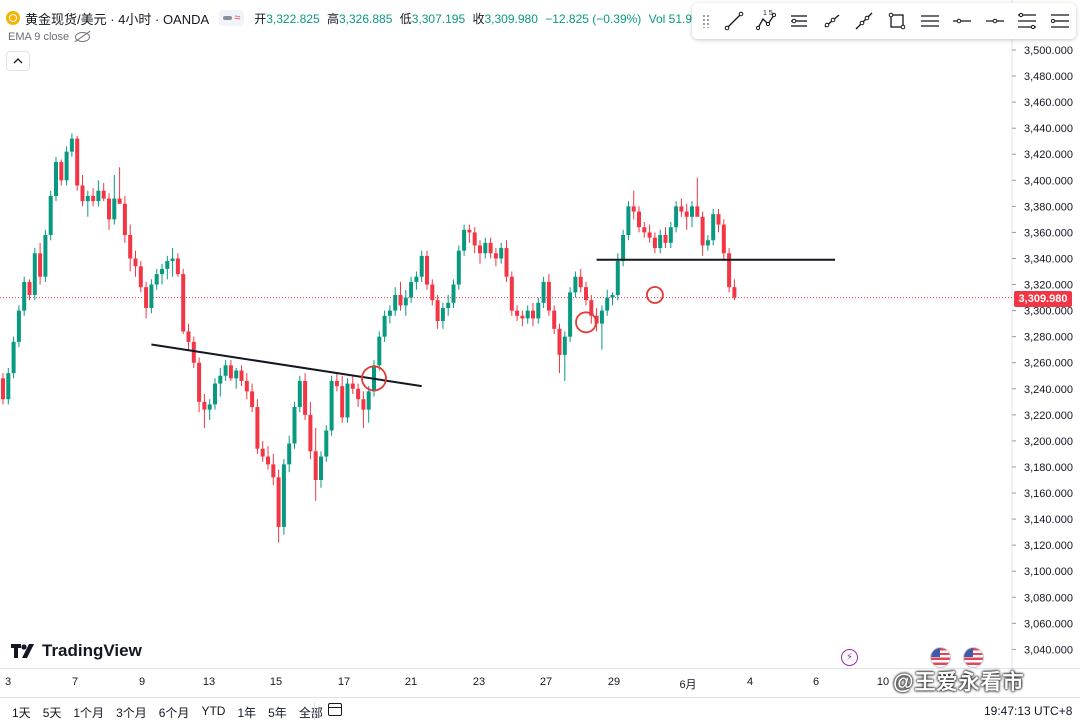 The height and width of the screenshot is (724, 1080). What do you see at coordinates (335, 709) in the screenshot?
I see `calendar-icon` at bounding box center [335, 709].